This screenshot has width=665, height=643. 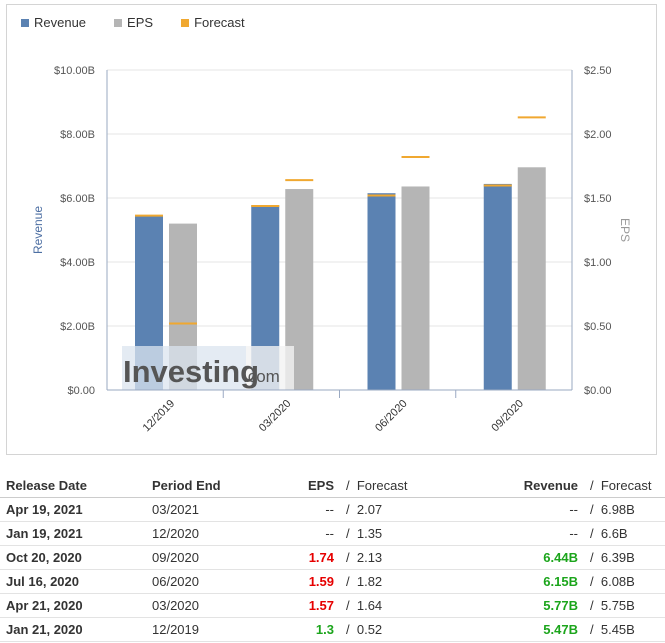 What do you see at coordinates (514, 485) in the screenshot?
I see `col-revenue: Revenue` at bounding box center [514, 485].